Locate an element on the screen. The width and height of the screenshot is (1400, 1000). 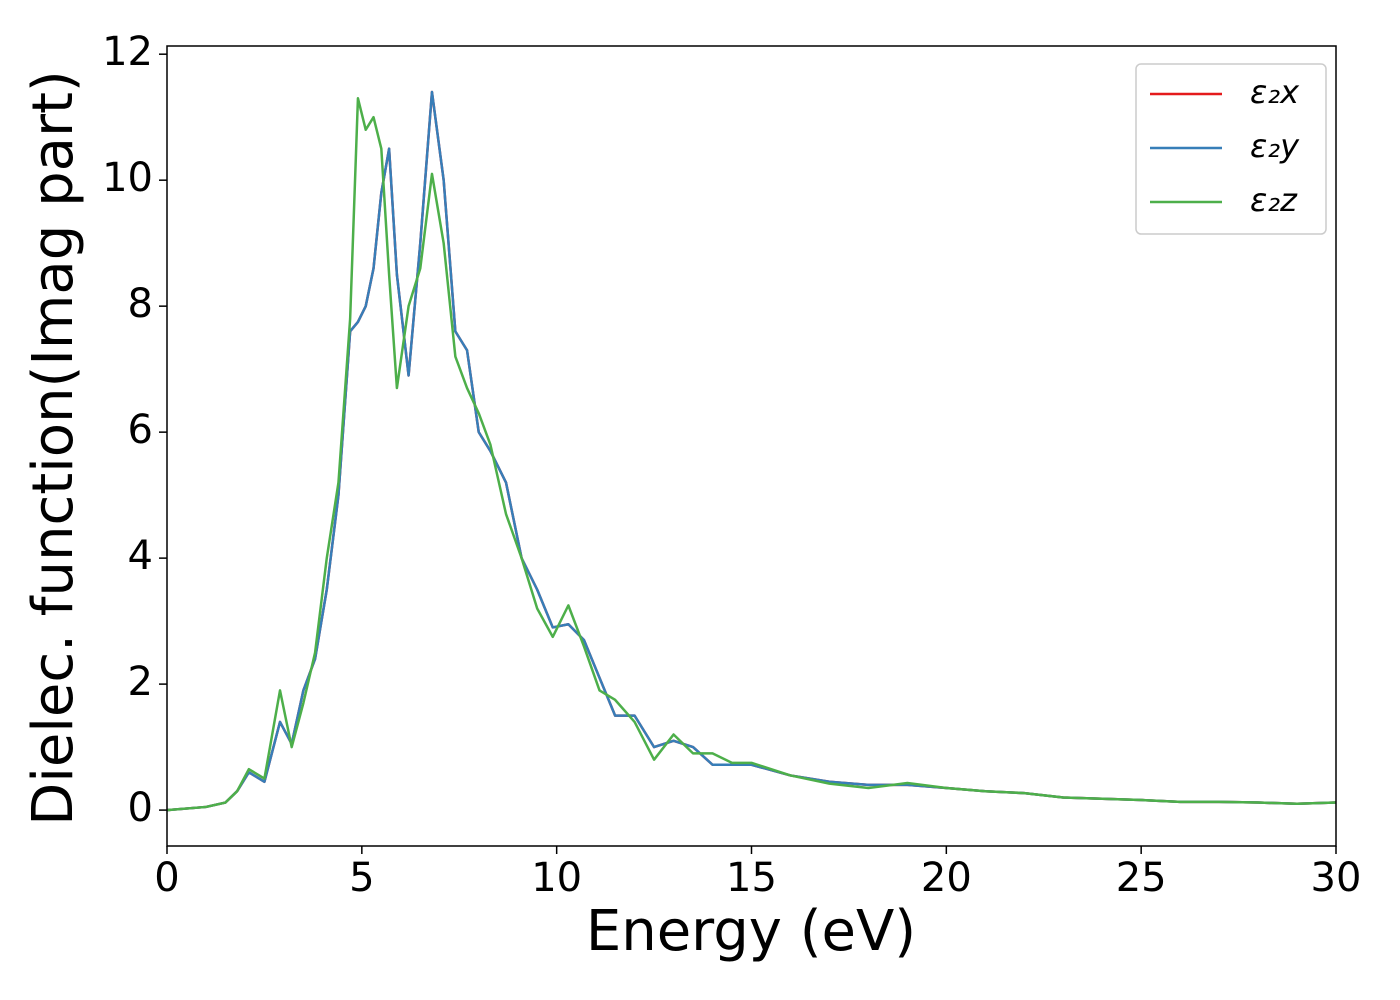
x-axis-label: Energy (eV) is located at coordinates (751, 931).